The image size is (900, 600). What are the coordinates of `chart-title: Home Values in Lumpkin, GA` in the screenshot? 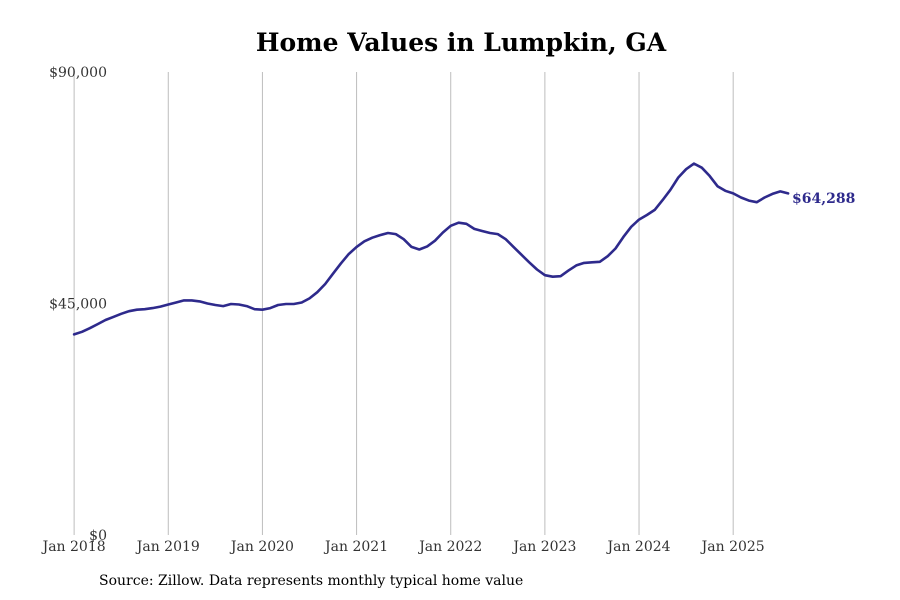 It's located at (461, 42).